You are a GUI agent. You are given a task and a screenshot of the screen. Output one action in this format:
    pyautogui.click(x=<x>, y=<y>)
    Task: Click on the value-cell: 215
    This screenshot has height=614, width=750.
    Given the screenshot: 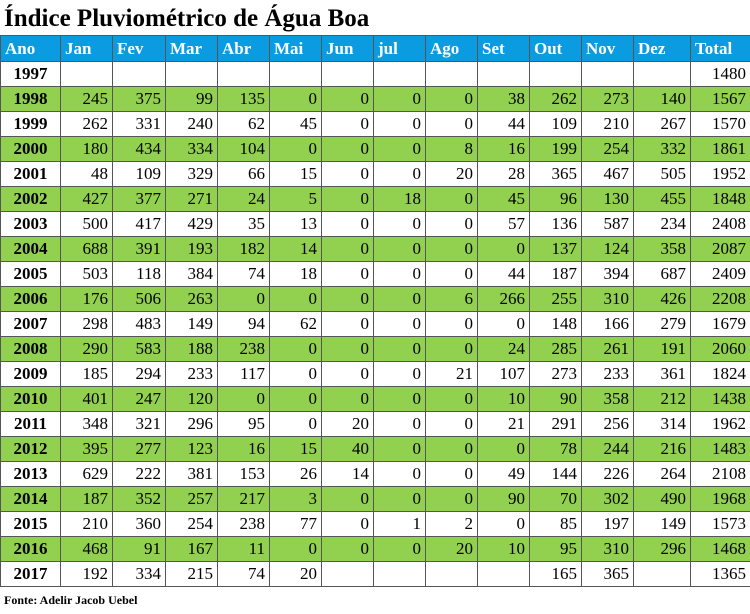 What is the action you would take?
    pyautogui.click(x=191, y=574)
    